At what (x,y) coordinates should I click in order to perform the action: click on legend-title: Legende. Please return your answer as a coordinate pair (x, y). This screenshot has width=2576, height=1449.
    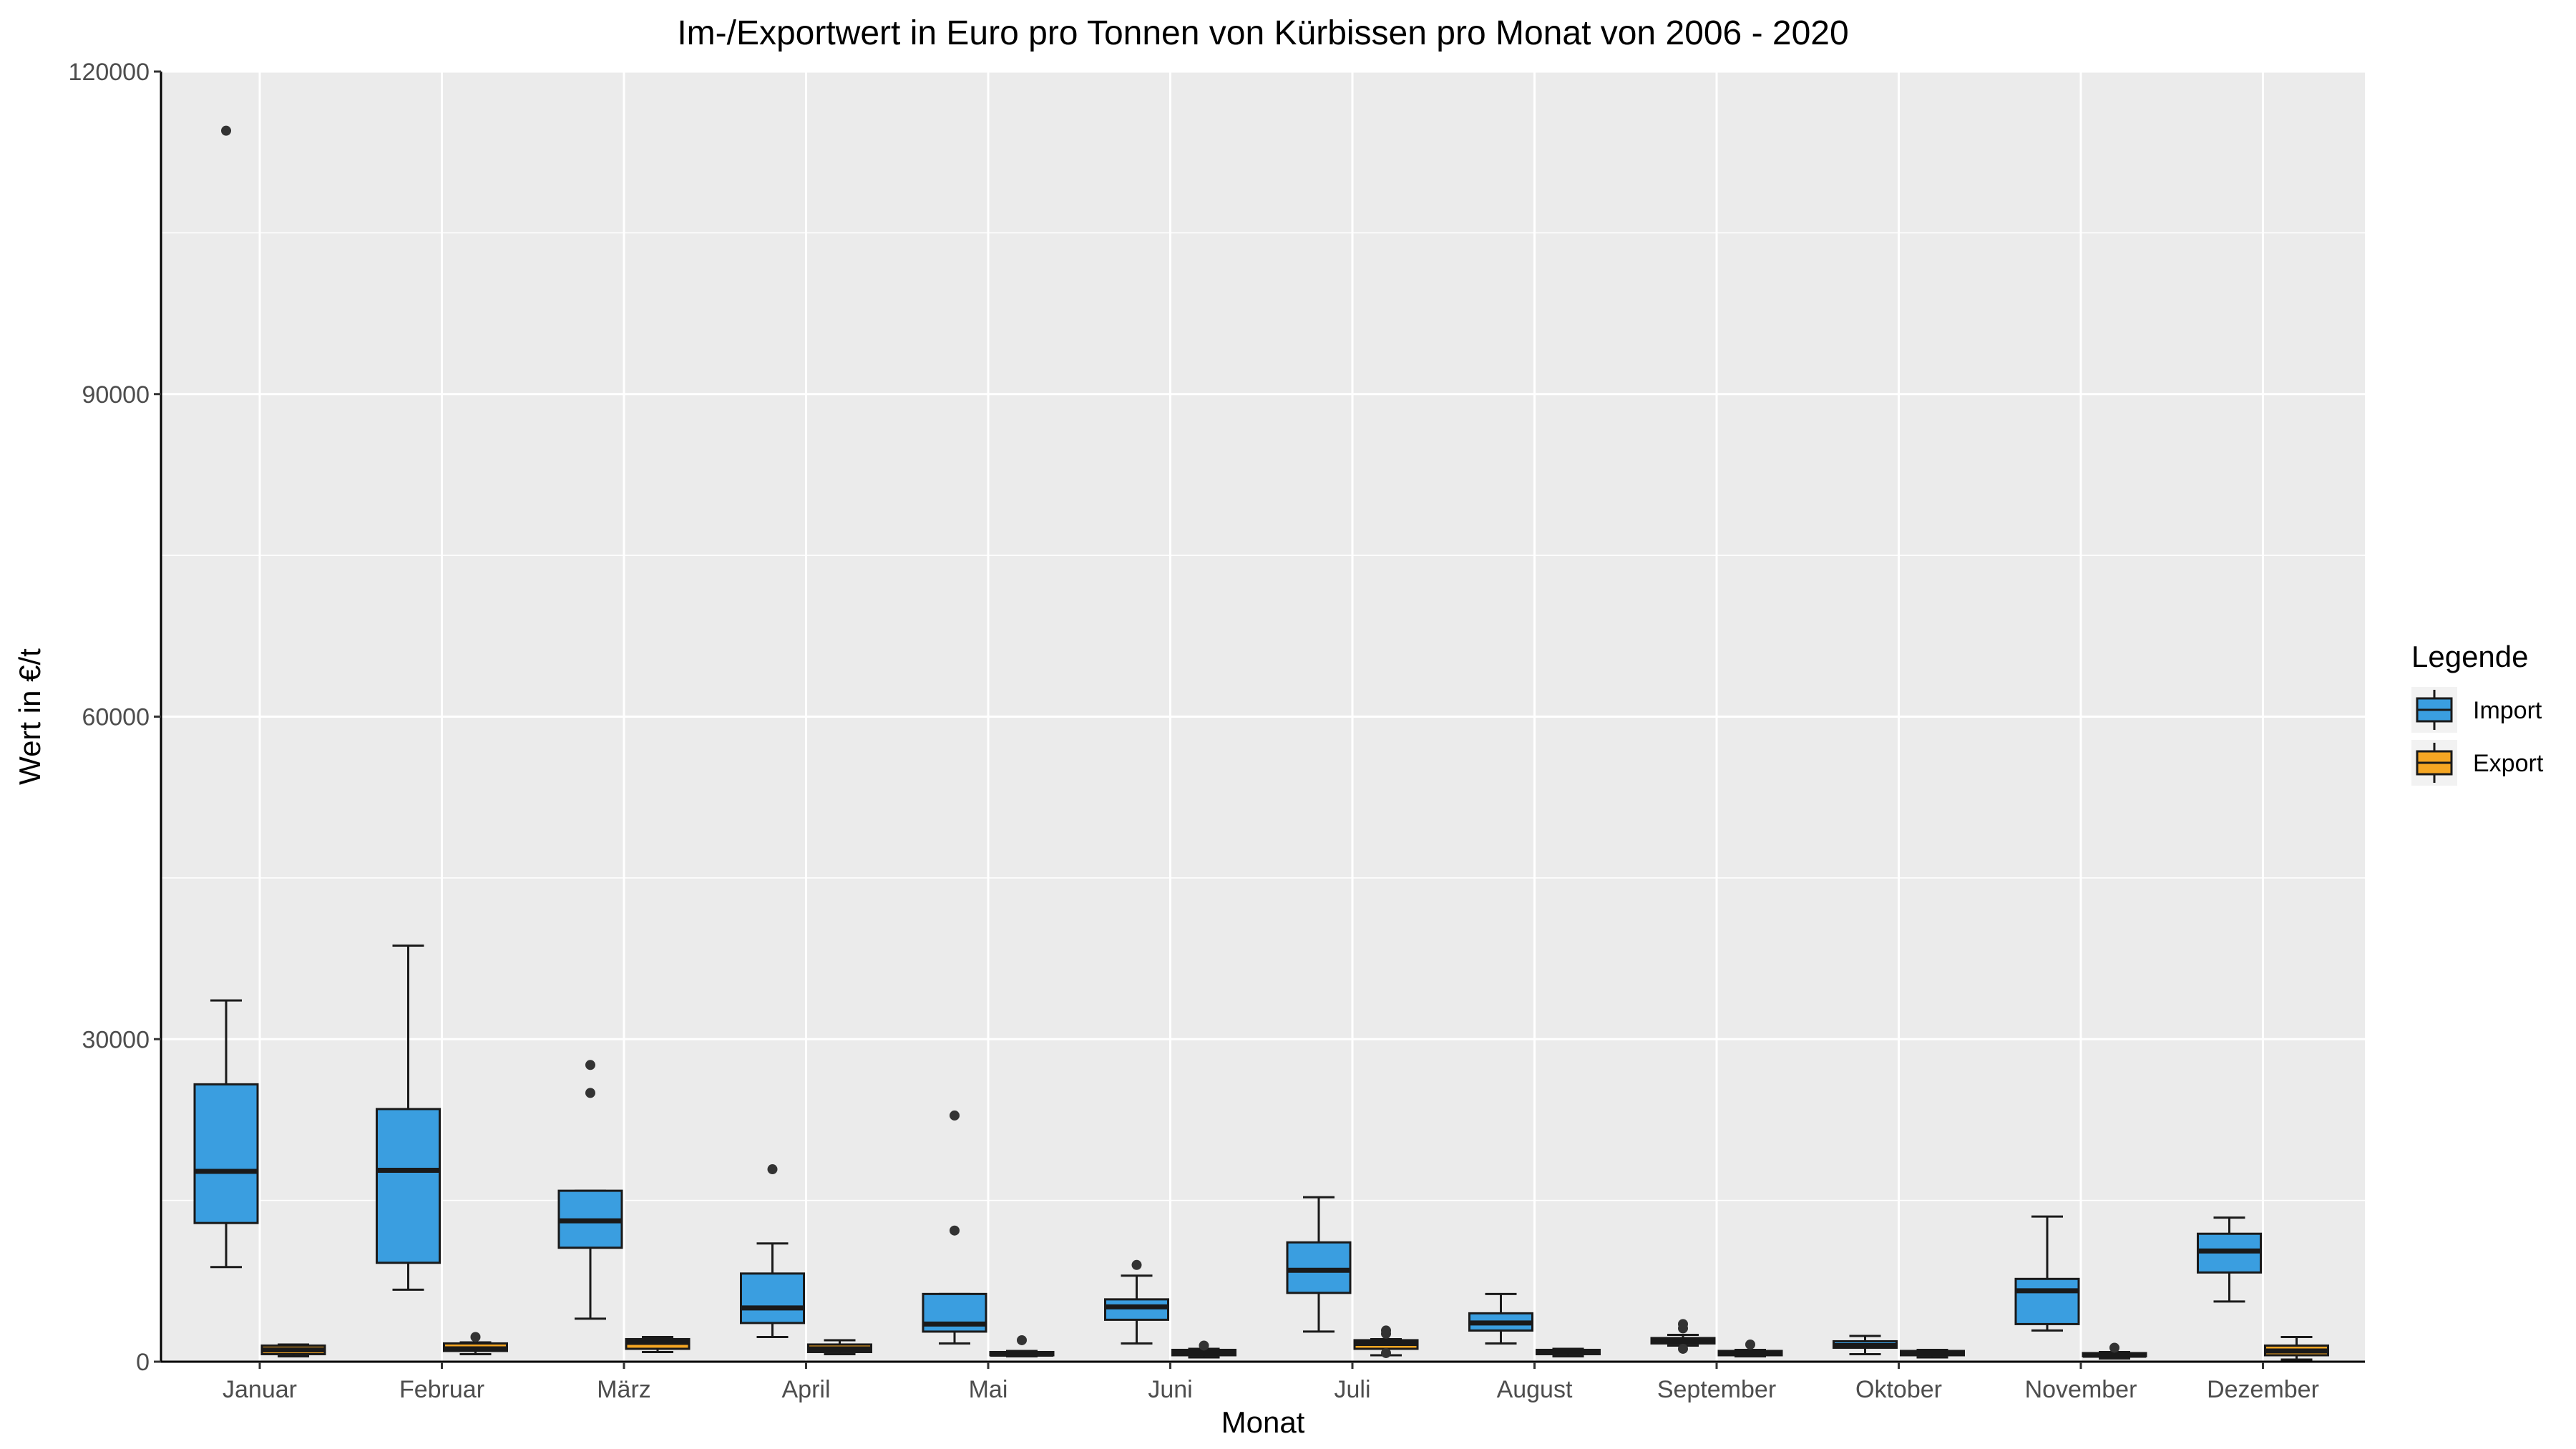
    Looking at the image, I should click on (2470, 656).